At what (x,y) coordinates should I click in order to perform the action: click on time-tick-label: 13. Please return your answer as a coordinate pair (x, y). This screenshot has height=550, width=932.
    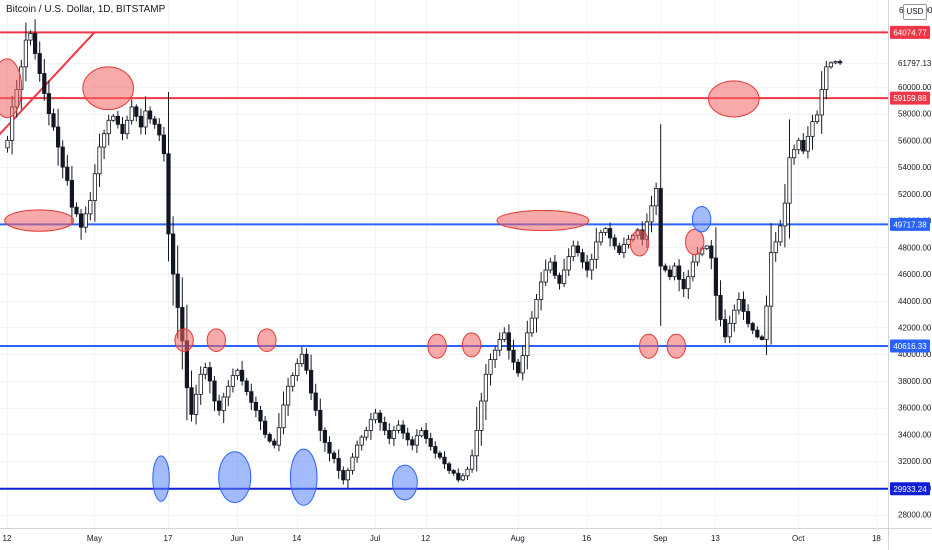
    Looking at the image, I should click on (715, 538).